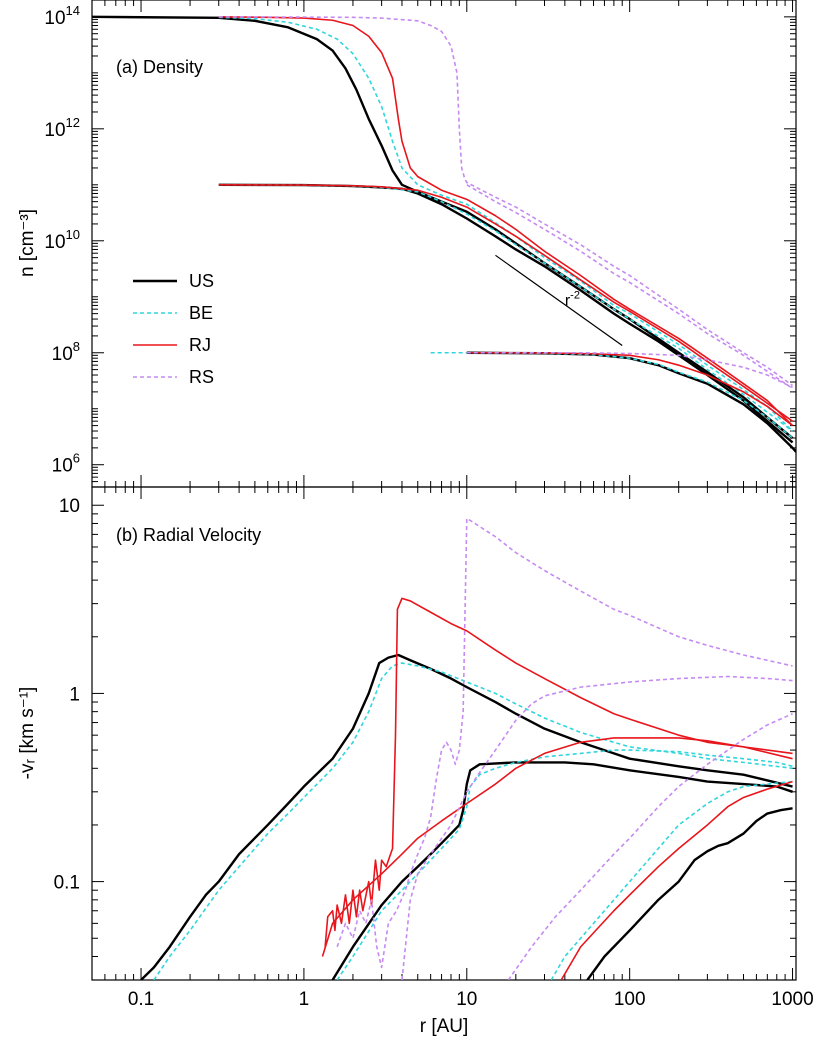 The image size is (817, 1040). I want to click on x-tick-label: 100, so click(630, 999).